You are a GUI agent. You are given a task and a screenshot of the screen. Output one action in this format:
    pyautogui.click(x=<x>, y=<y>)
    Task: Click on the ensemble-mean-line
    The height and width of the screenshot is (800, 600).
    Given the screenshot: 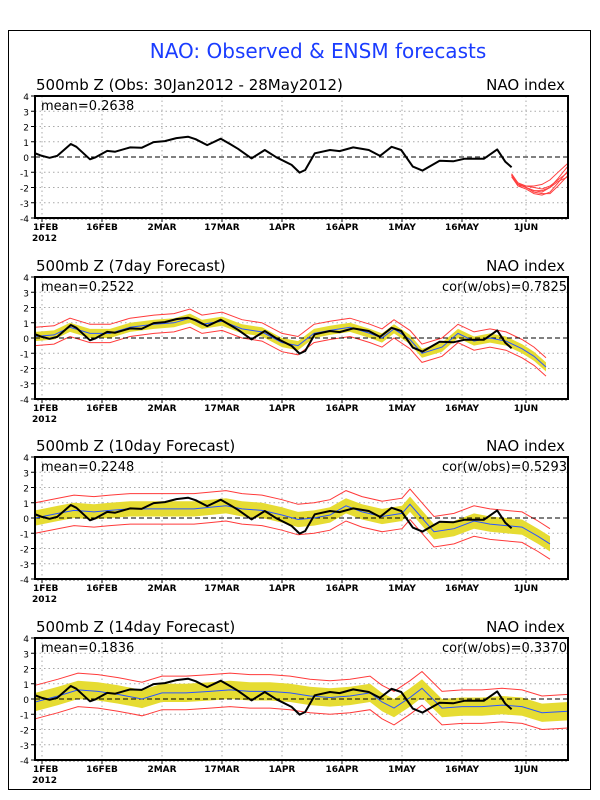 What is the action you would take?
    pyautogui.click(x=291, y=342)
    